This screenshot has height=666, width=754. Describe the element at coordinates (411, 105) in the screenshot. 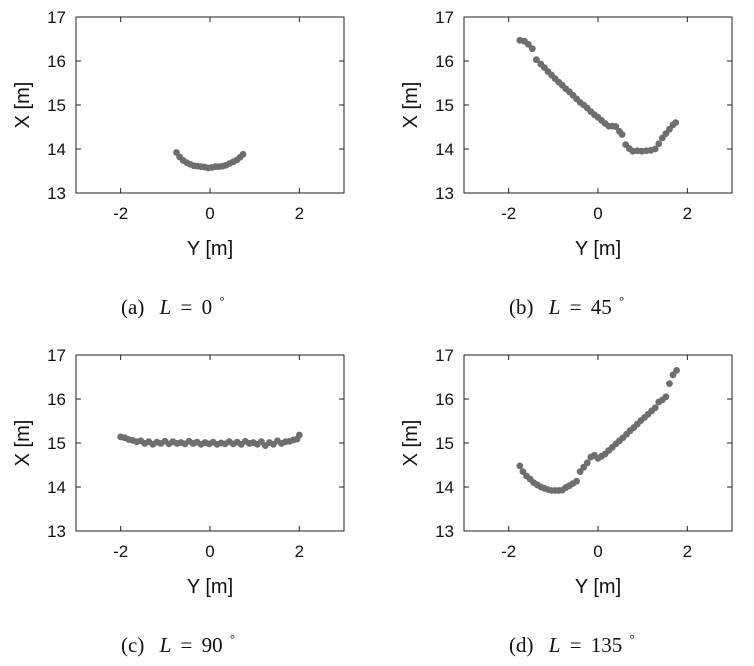

I see `y-axis-label-b: X [m]` at that location.